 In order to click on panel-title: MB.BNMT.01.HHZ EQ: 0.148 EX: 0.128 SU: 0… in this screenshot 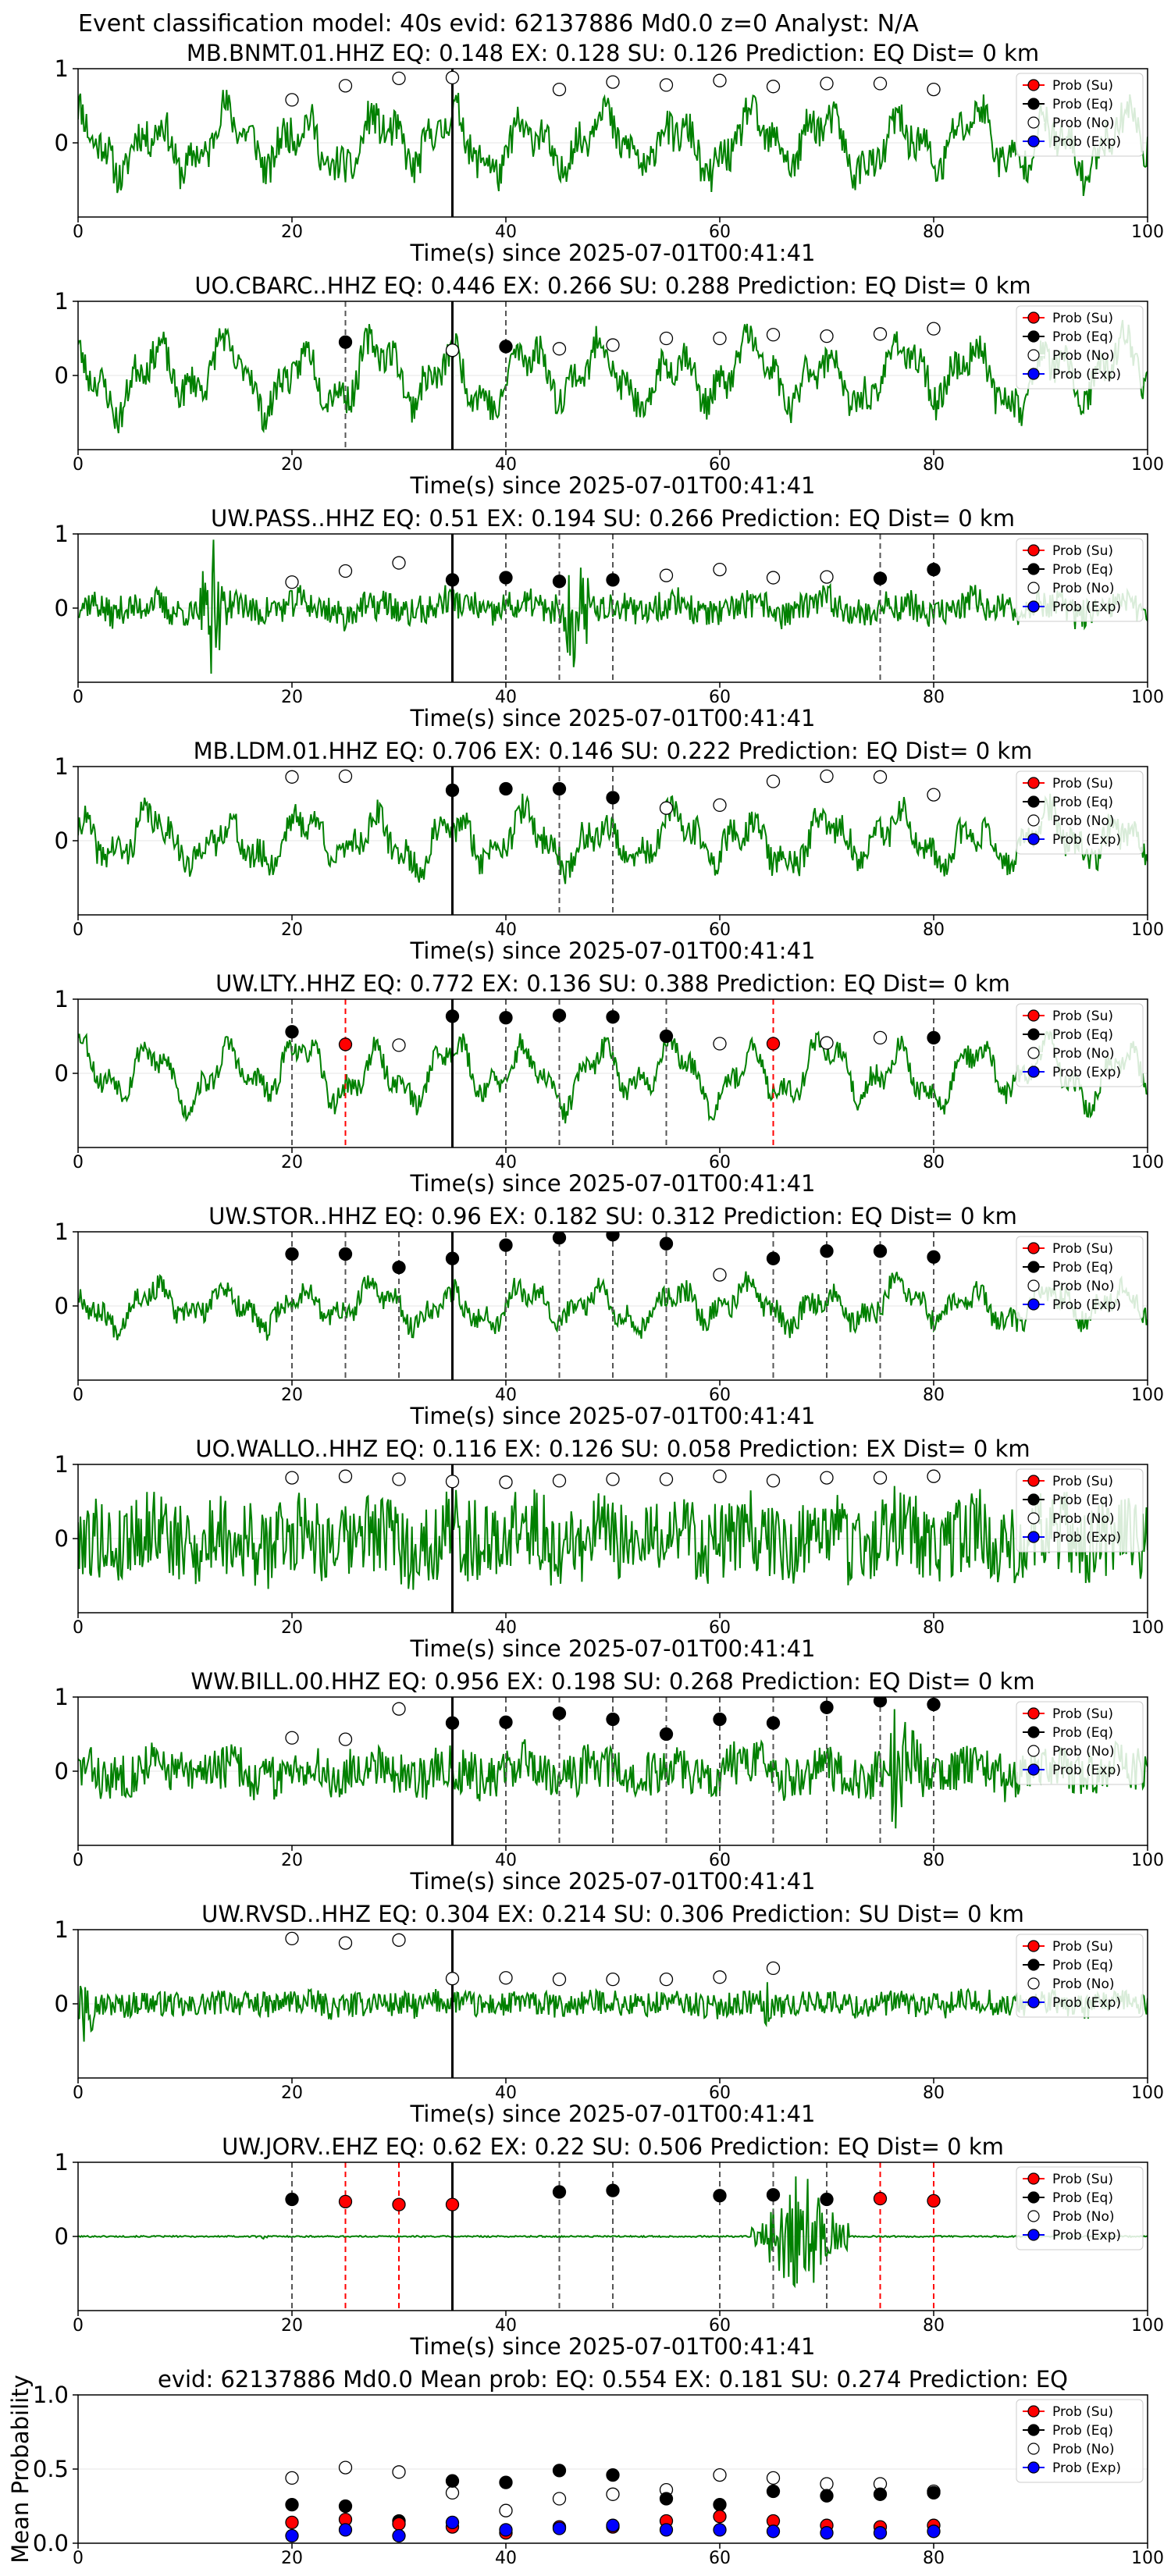, I will do `click(613, 53)`.